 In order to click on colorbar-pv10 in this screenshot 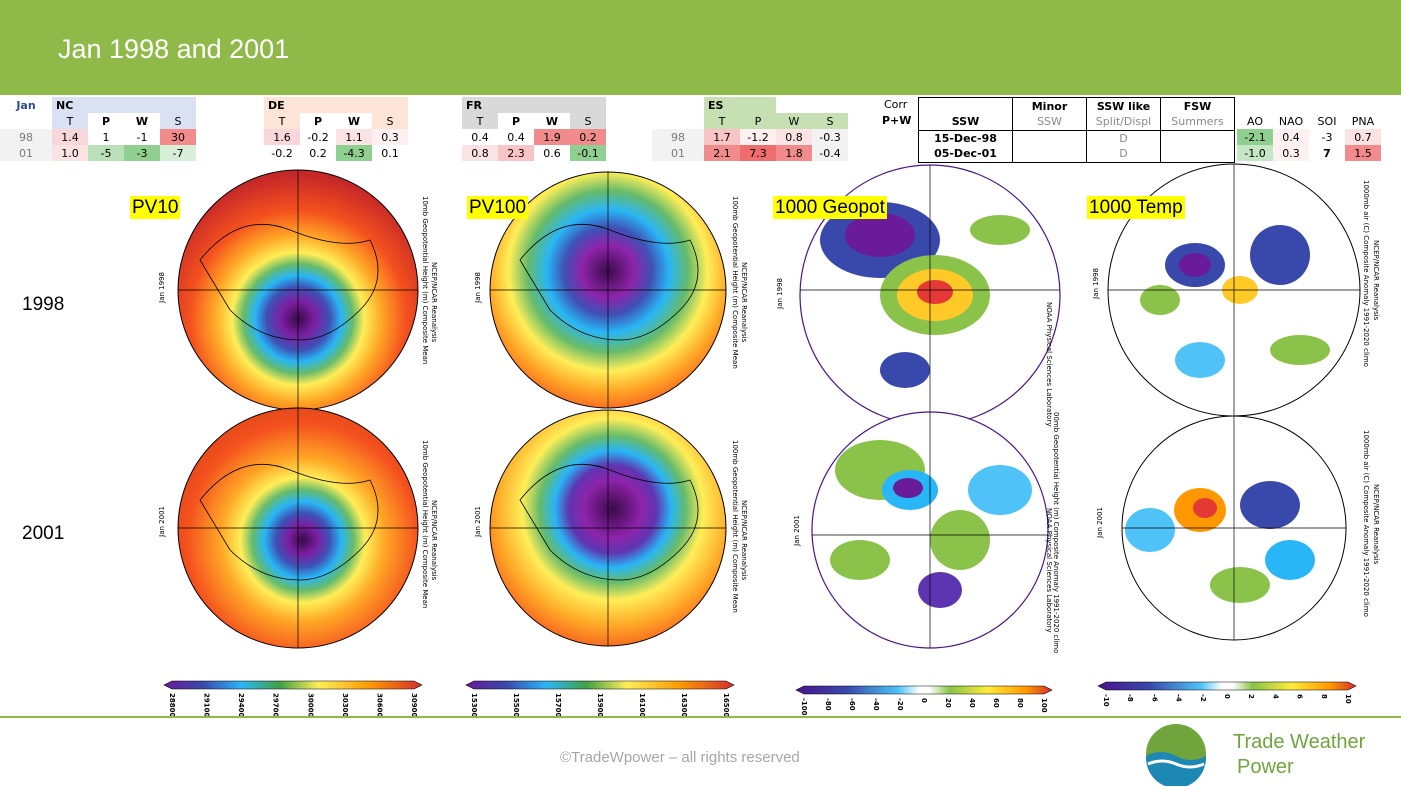, I will do `click(293, 685)`.